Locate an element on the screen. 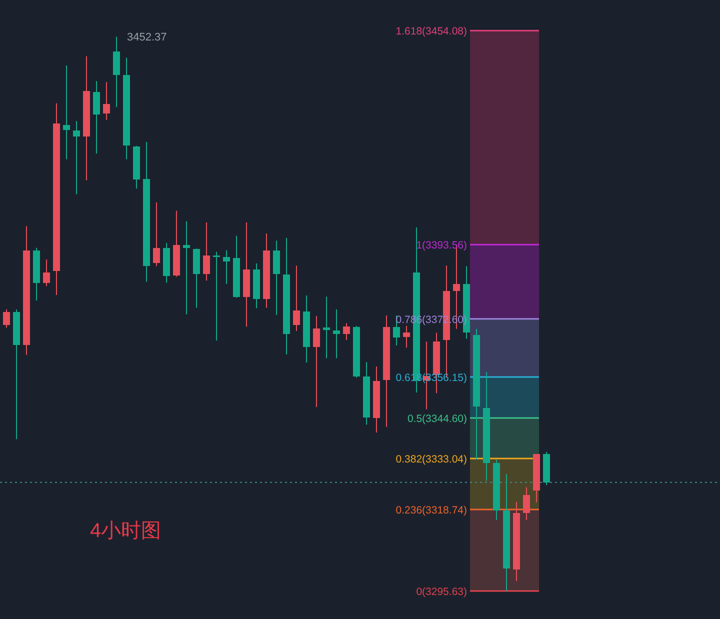 Image resolution: width=720 pixels, height=619 pixels. annotation: 3452.37 is located at coordinates (147, 38).